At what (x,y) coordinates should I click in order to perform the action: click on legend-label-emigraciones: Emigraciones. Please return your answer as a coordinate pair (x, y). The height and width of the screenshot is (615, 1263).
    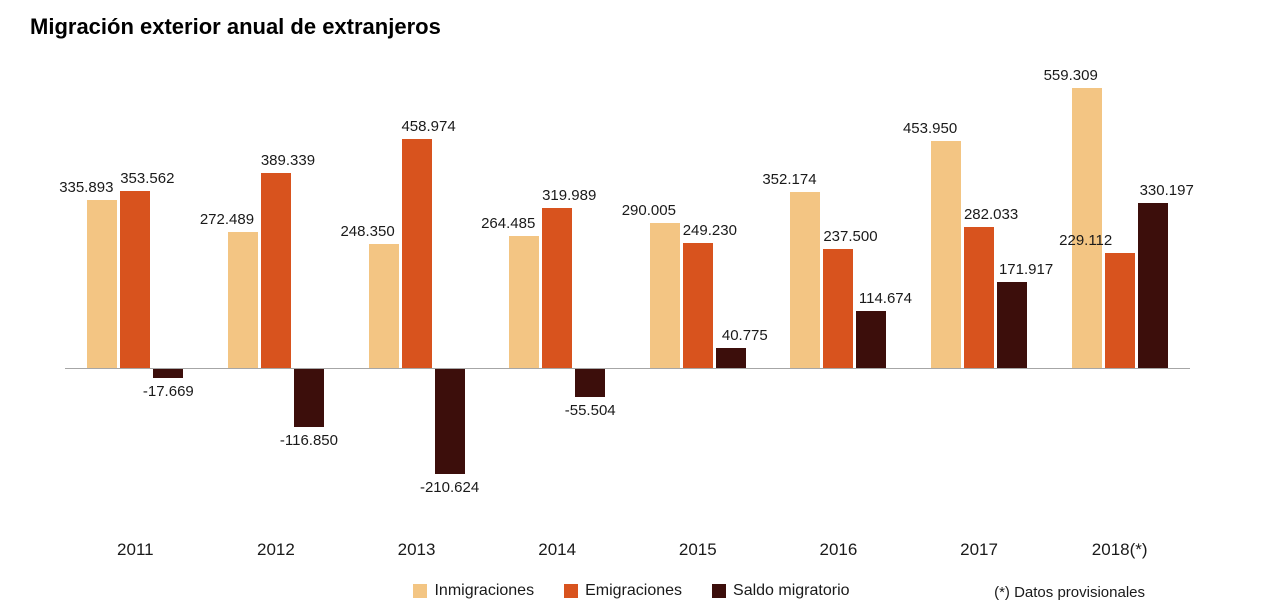
    Looking at the image, I should click on (634, 590).